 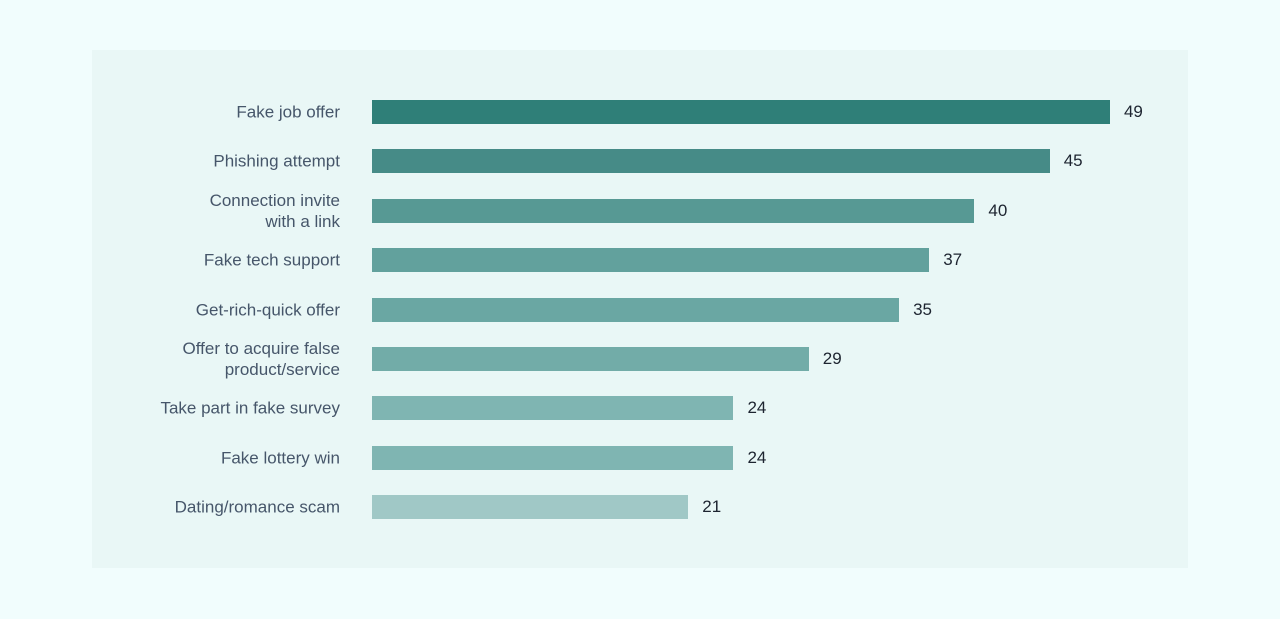 What do you see at coordinates (250, 408) in the screenshot?
I see `category-label: Take part in fake survey` at bounding box center [250, 408].